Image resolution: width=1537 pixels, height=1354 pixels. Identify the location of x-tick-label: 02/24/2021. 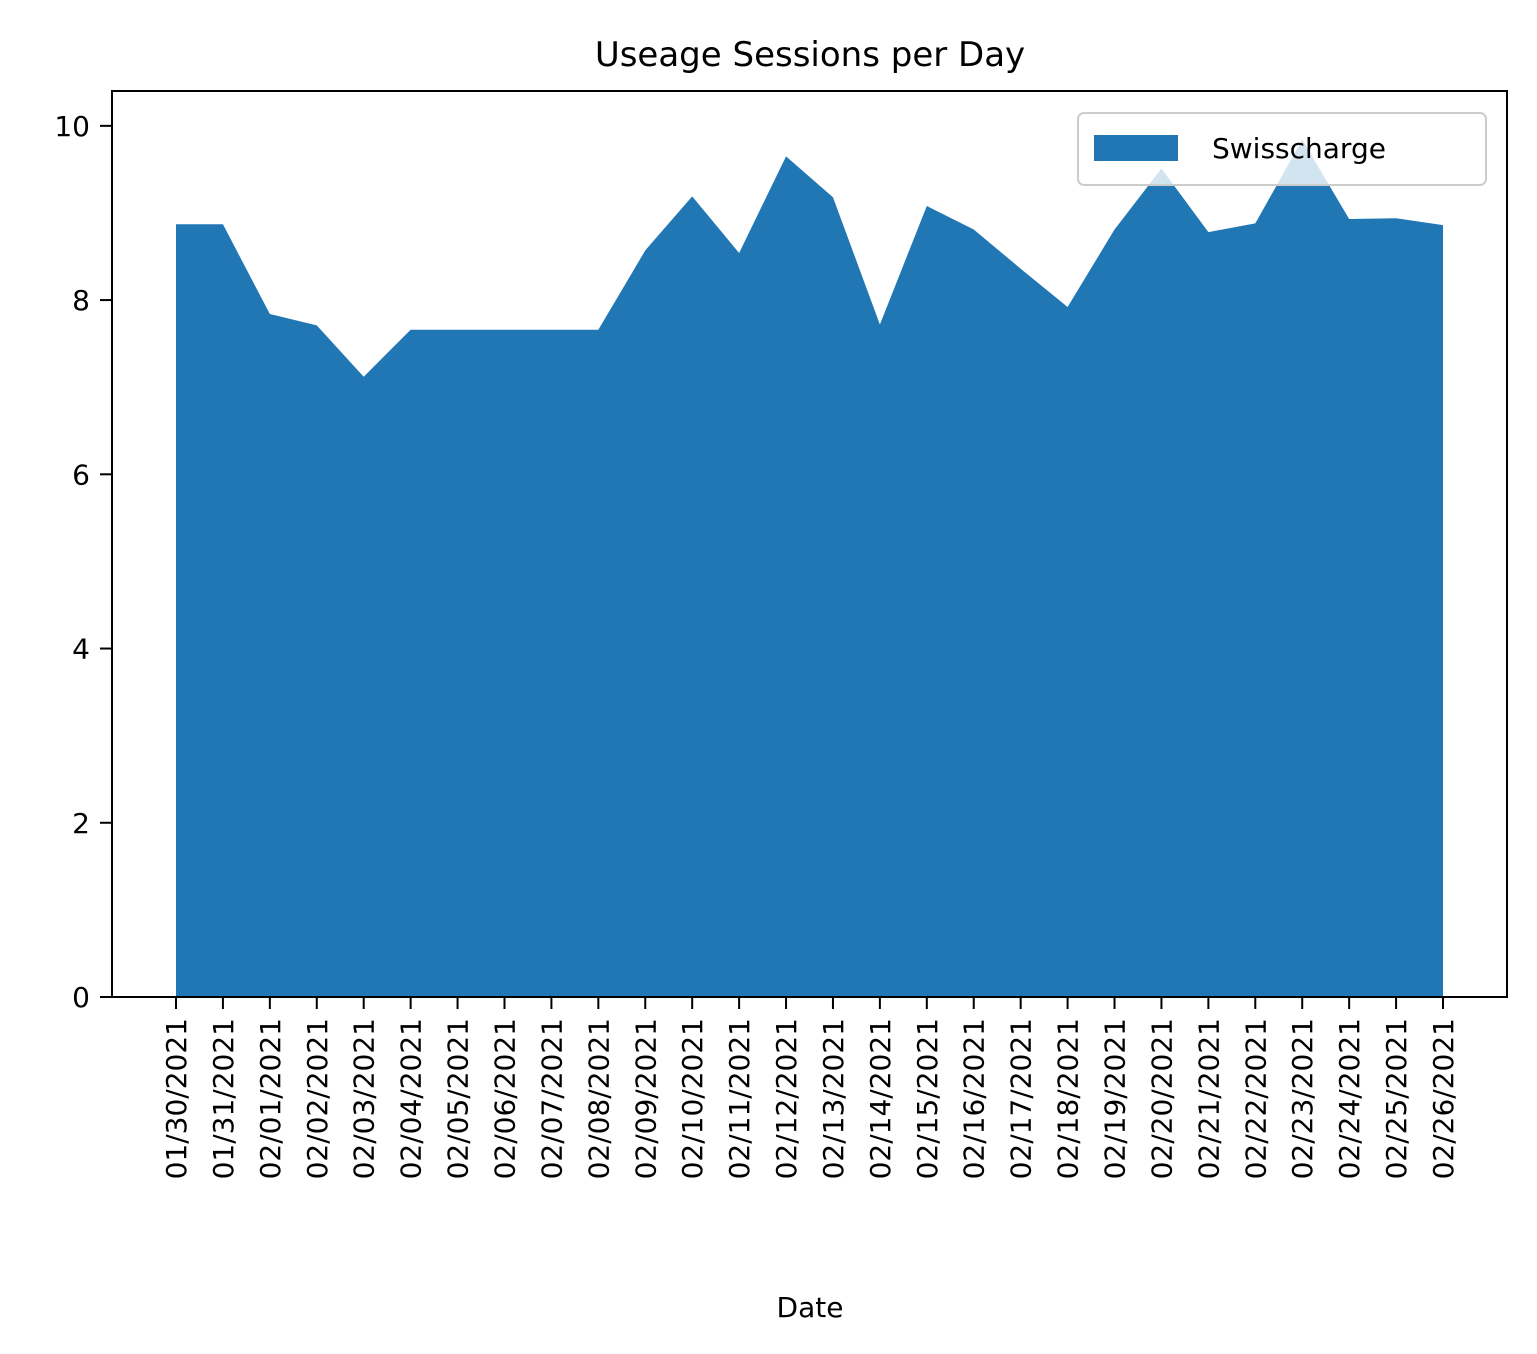
(1349, 1098).